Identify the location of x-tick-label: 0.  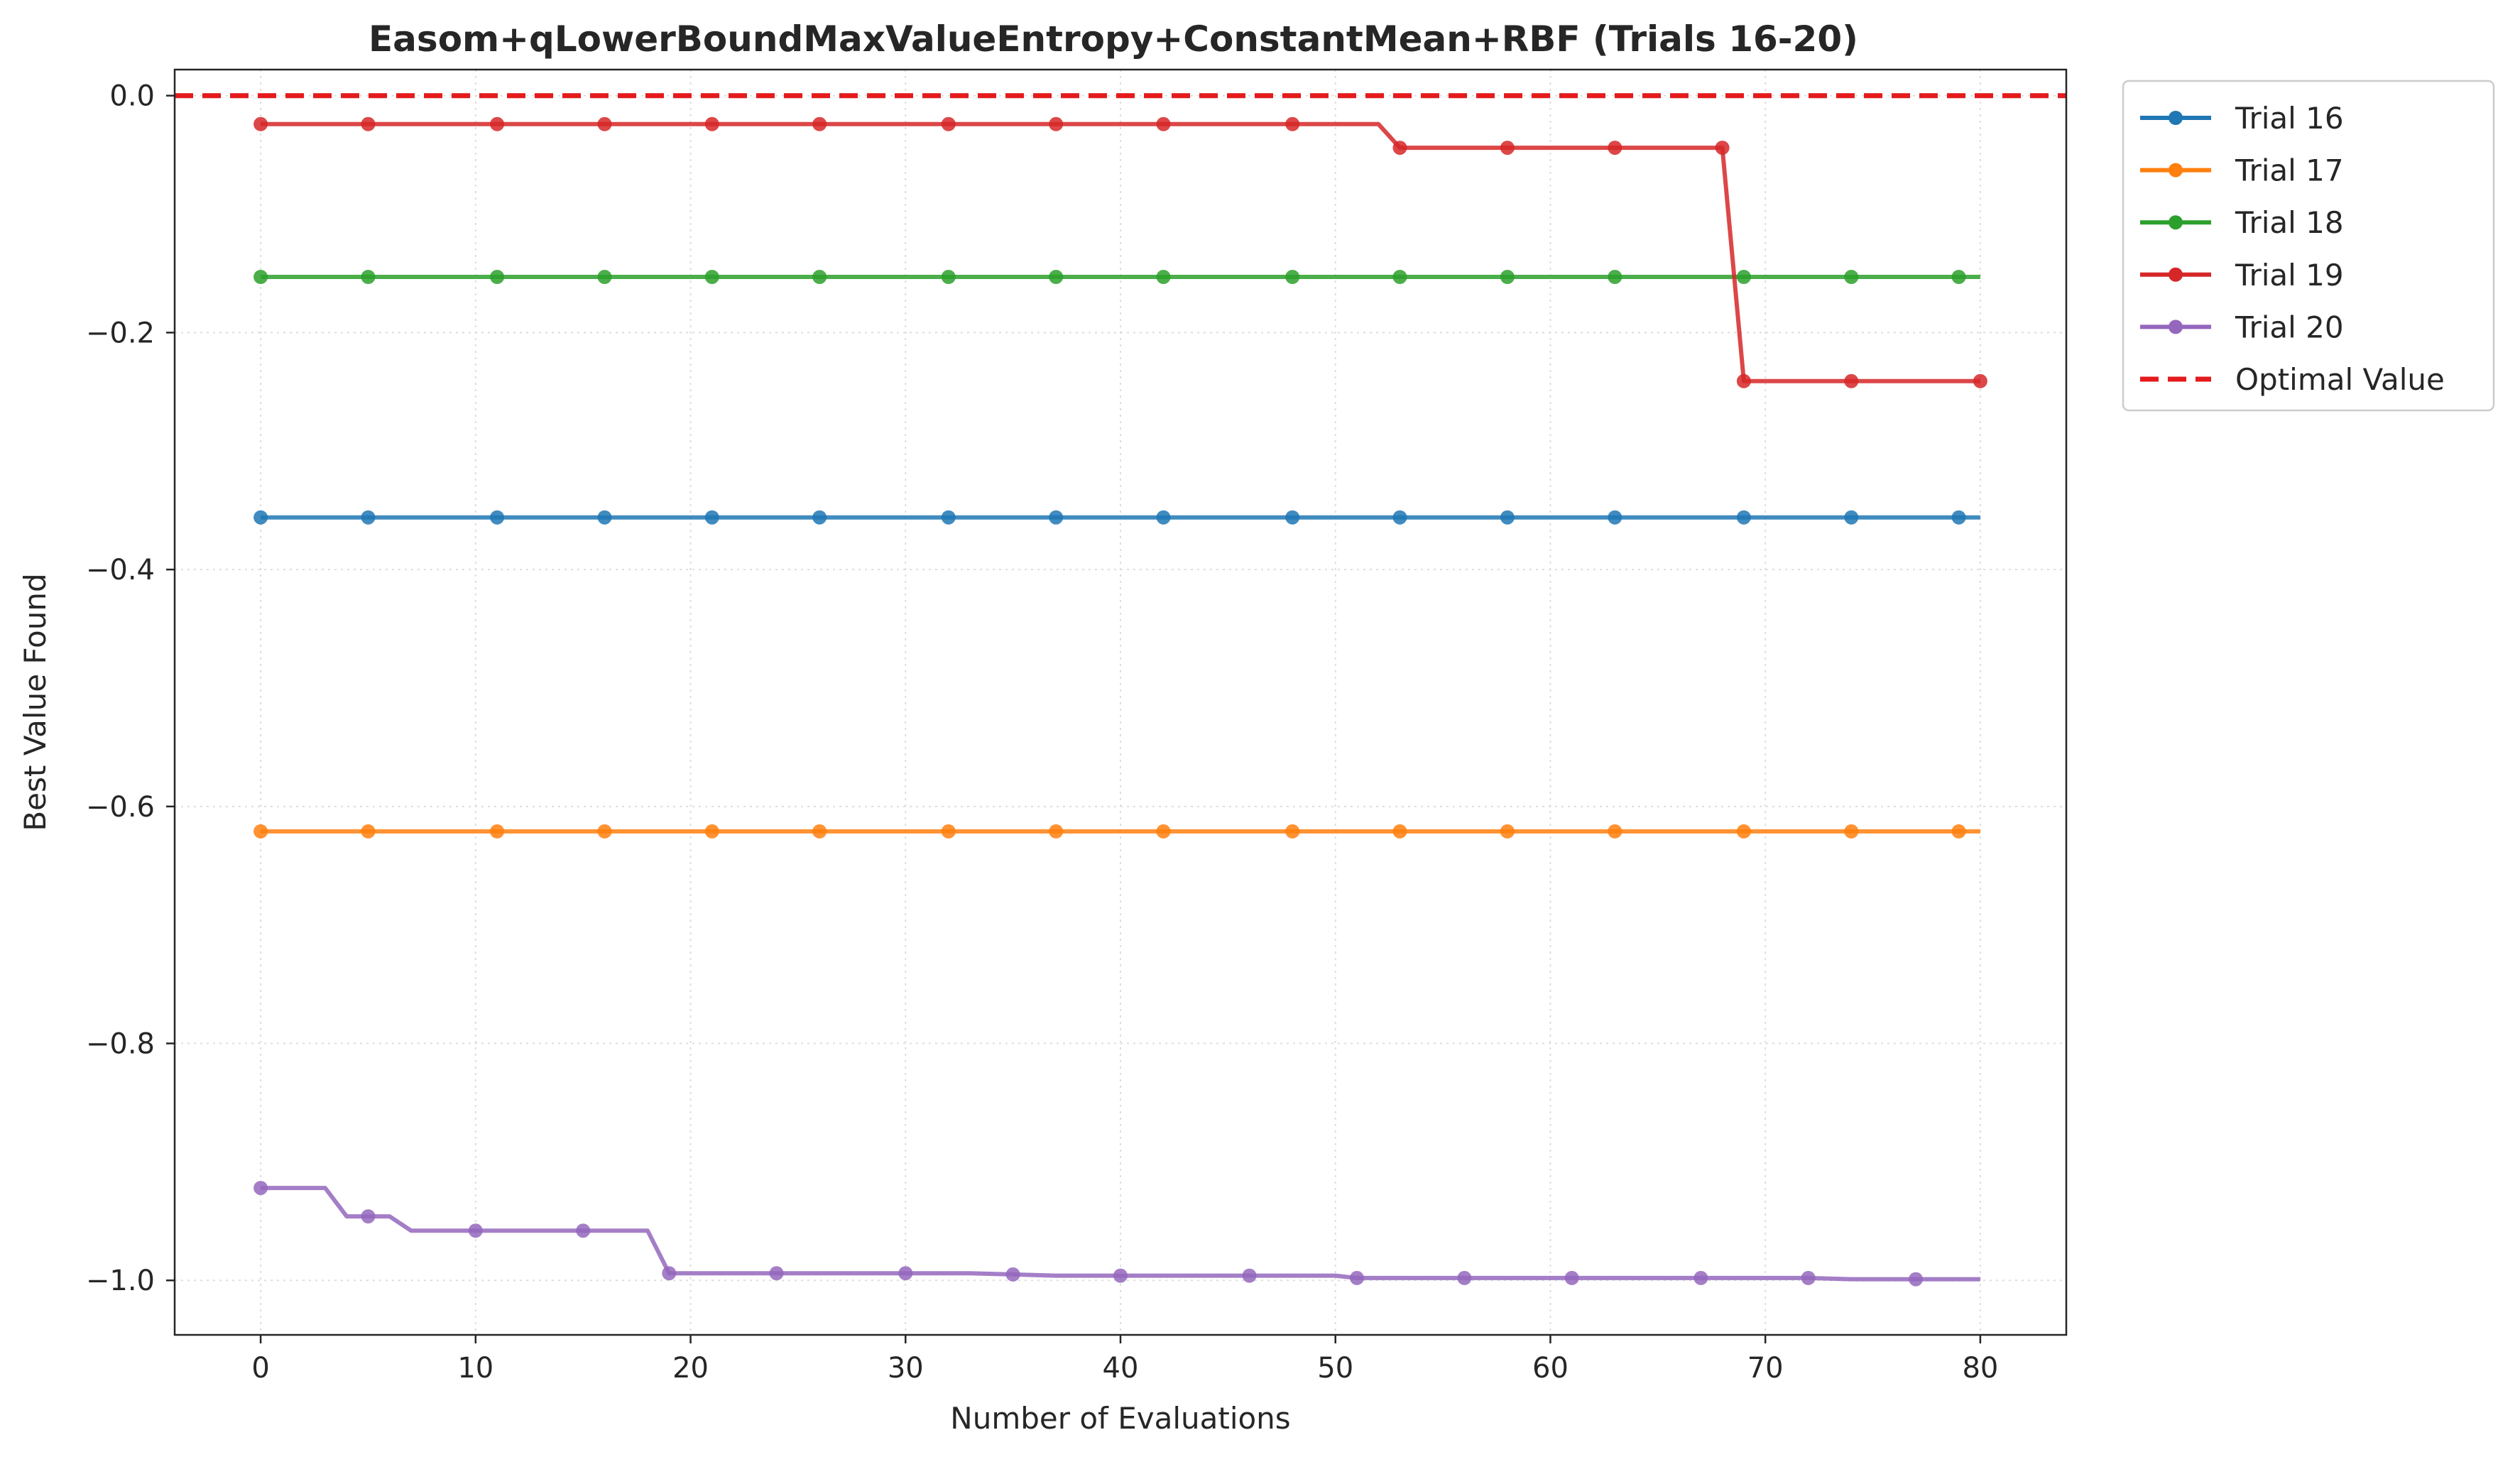
(260, 1368).